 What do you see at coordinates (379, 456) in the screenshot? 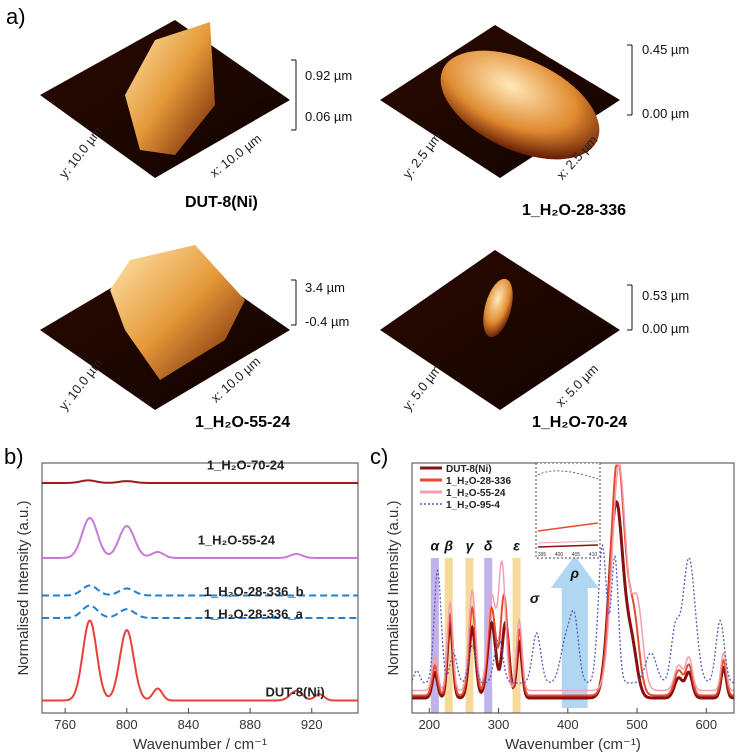
I see `panel-label-c: c)` at bounding box center [379, 456].